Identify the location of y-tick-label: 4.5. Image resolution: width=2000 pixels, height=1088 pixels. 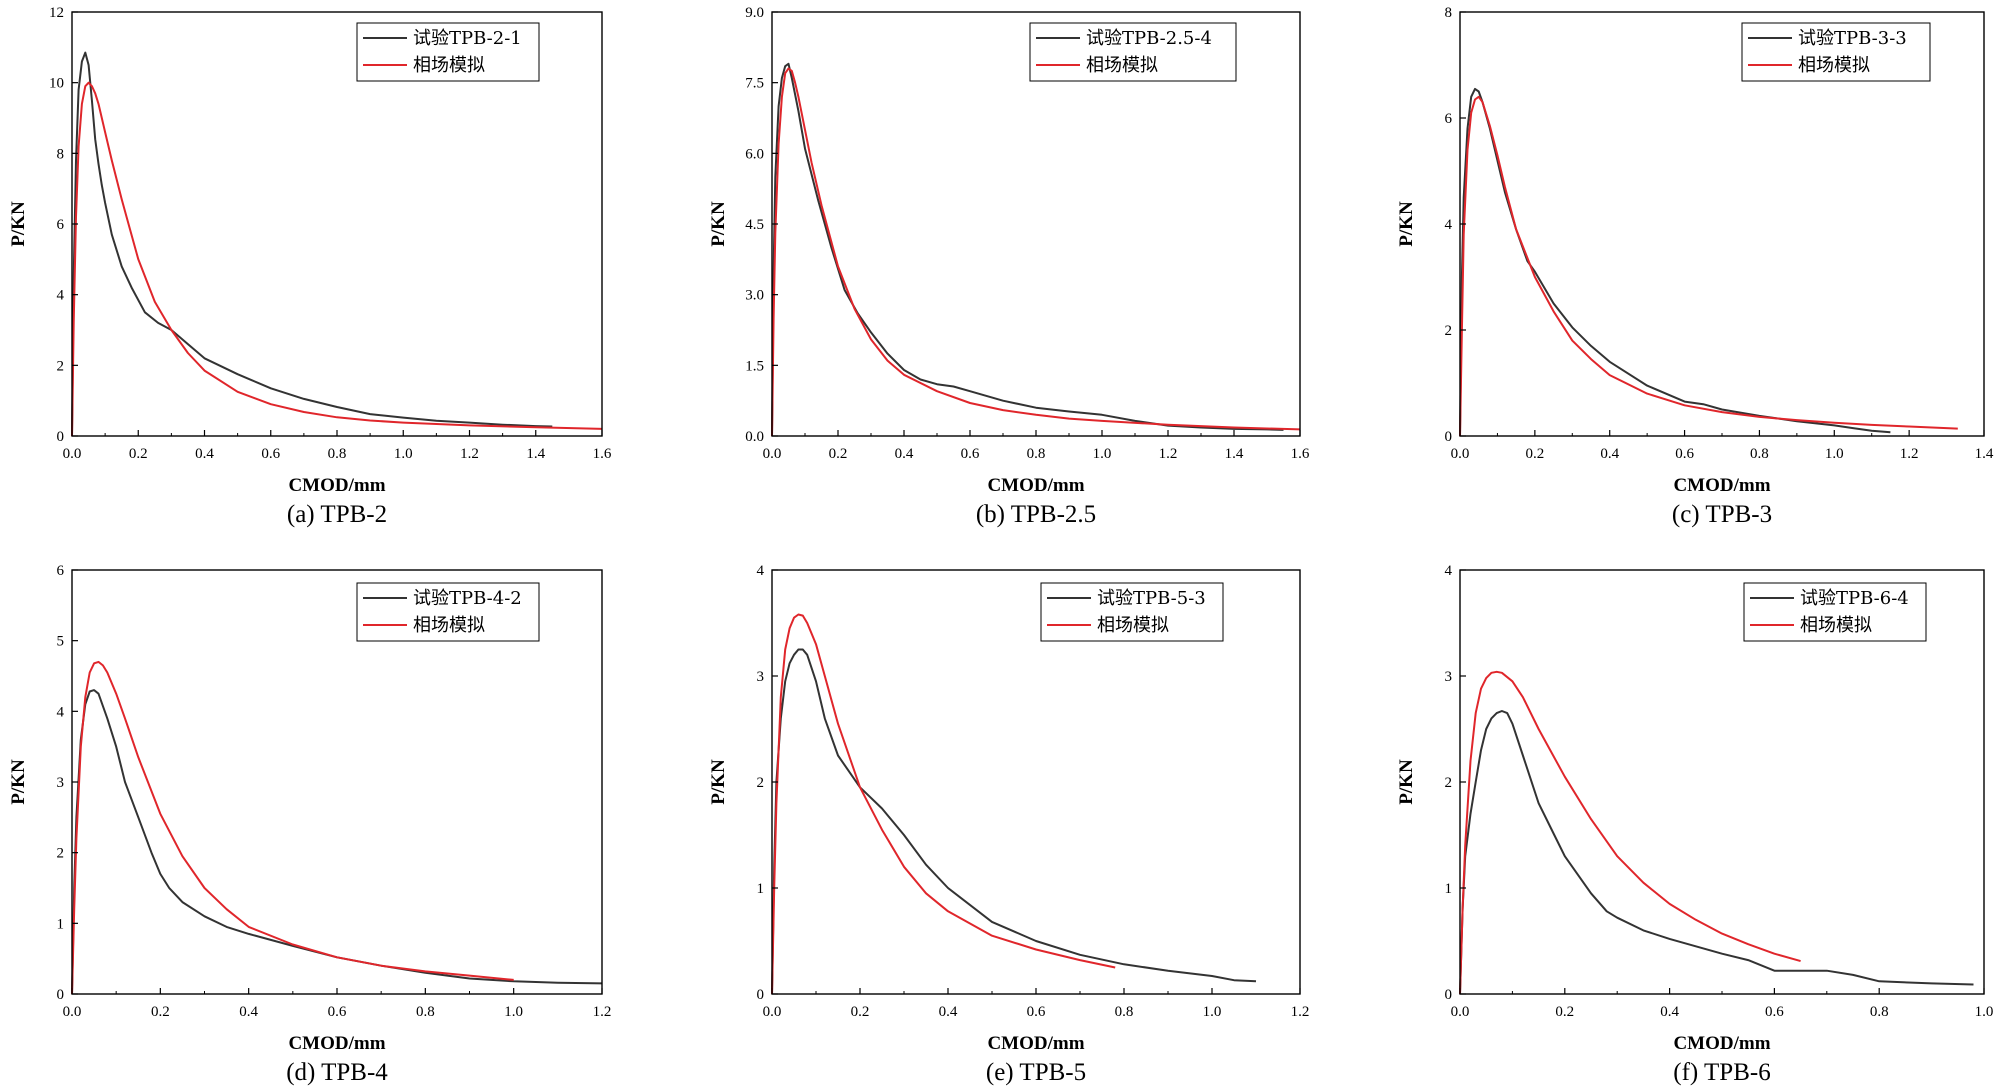
(754, 225).